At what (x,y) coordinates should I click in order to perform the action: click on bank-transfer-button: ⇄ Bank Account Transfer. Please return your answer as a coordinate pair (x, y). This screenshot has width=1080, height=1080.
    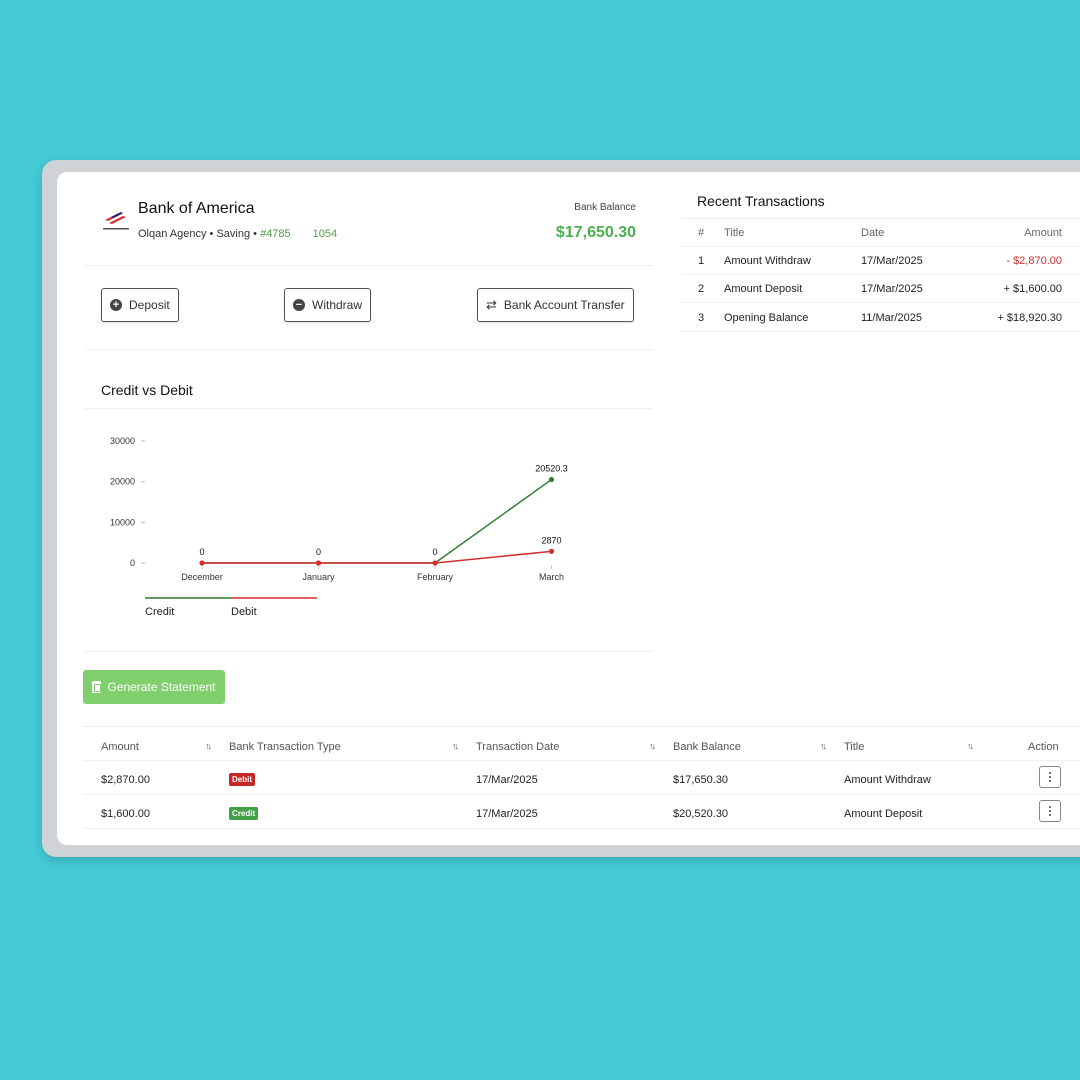
    Looking at the image, I should click on (555, 305).